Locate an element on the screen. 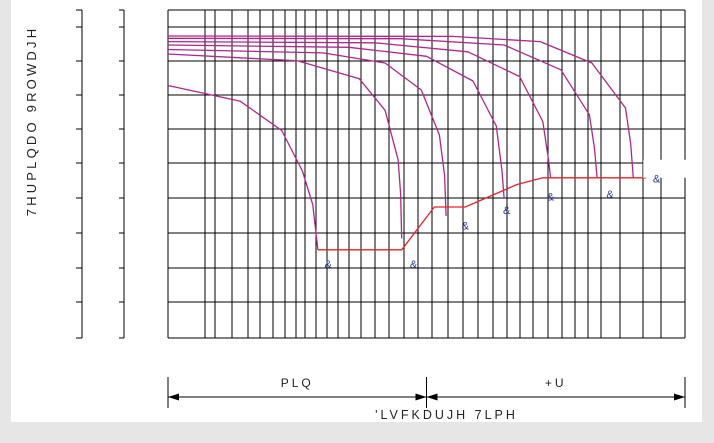 This screenshot has width=714, height=443. x-axis-label: 'LVFKDUJH 7LPH is located at coordinates (446, 415).